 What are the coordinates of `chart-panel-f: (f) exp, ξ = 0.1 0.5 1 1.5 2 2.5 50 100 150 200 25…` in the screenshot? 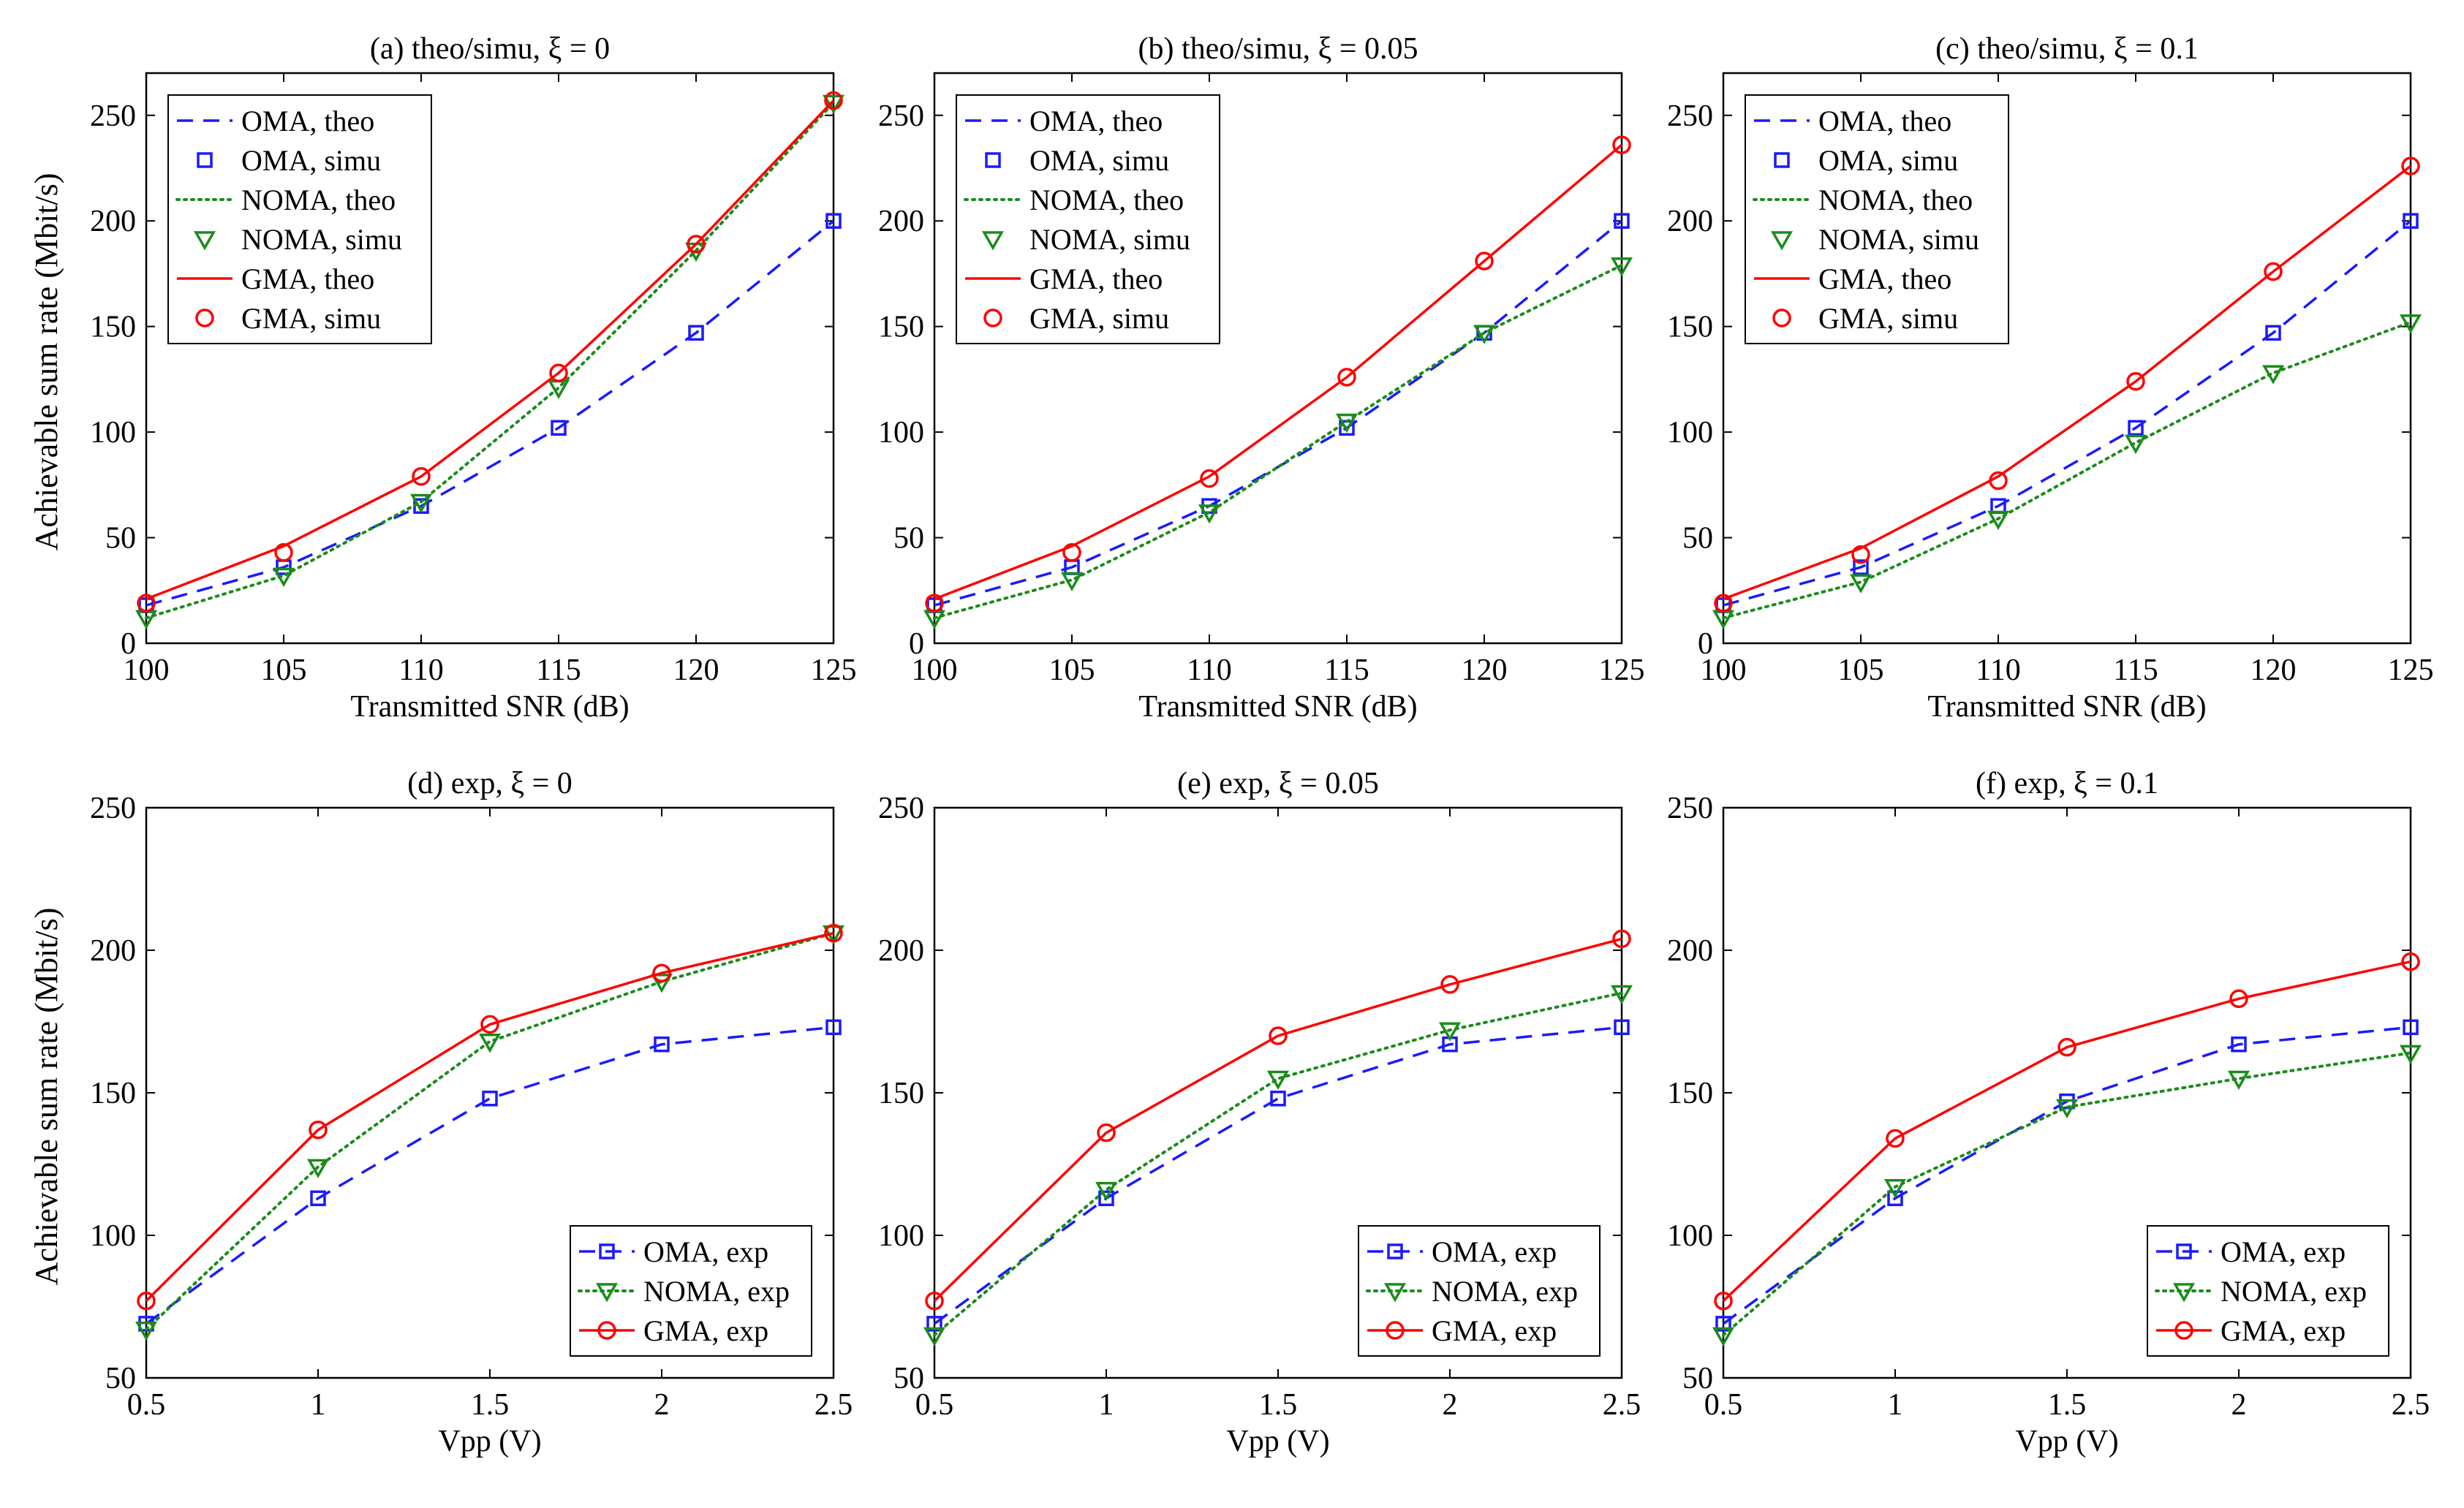 It's located at (2048, 1112).